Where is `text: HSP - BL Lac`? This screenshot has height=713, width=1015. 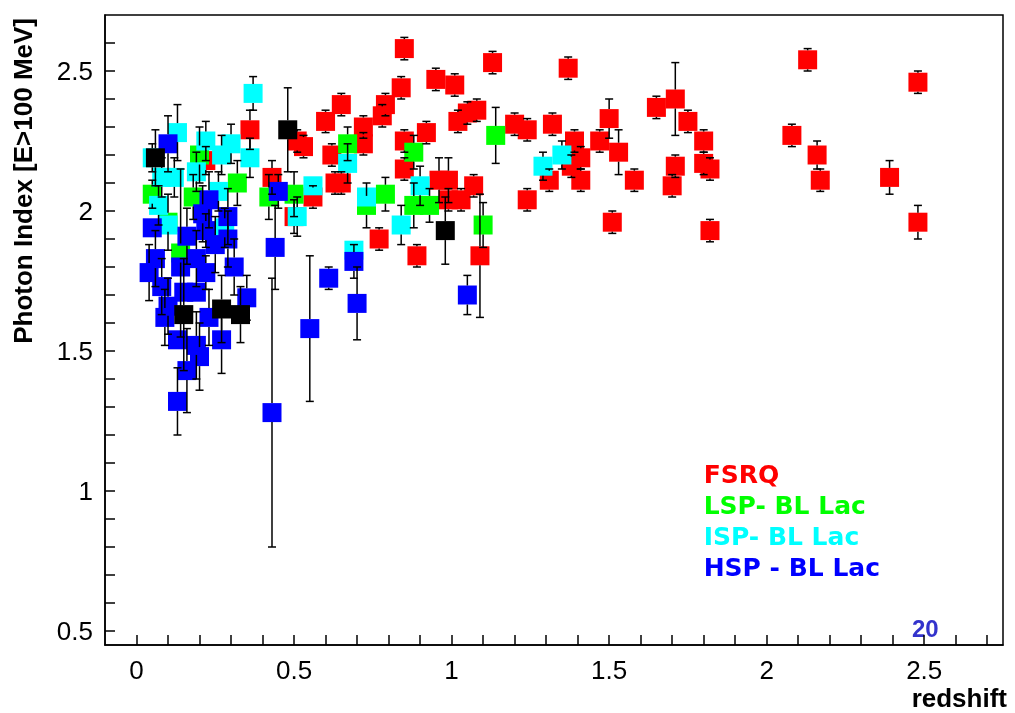 text: HSP - BL Lac is located at coordinates (791, 567).